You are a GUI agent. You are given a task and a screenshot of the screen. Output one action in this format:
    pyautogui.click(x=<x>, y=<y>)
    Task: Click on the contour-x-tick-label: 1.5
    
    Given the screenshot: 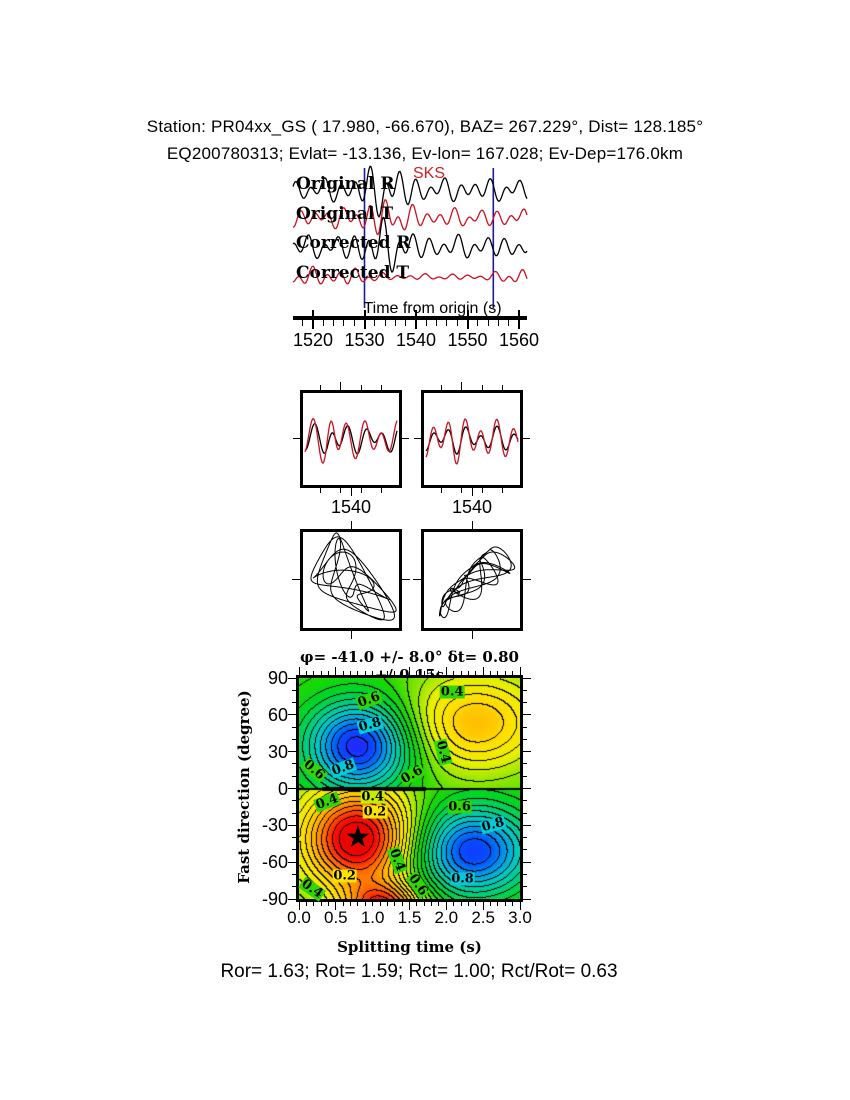 What is the action you would take?
    pyautogui.click(x=409, y=917)
    